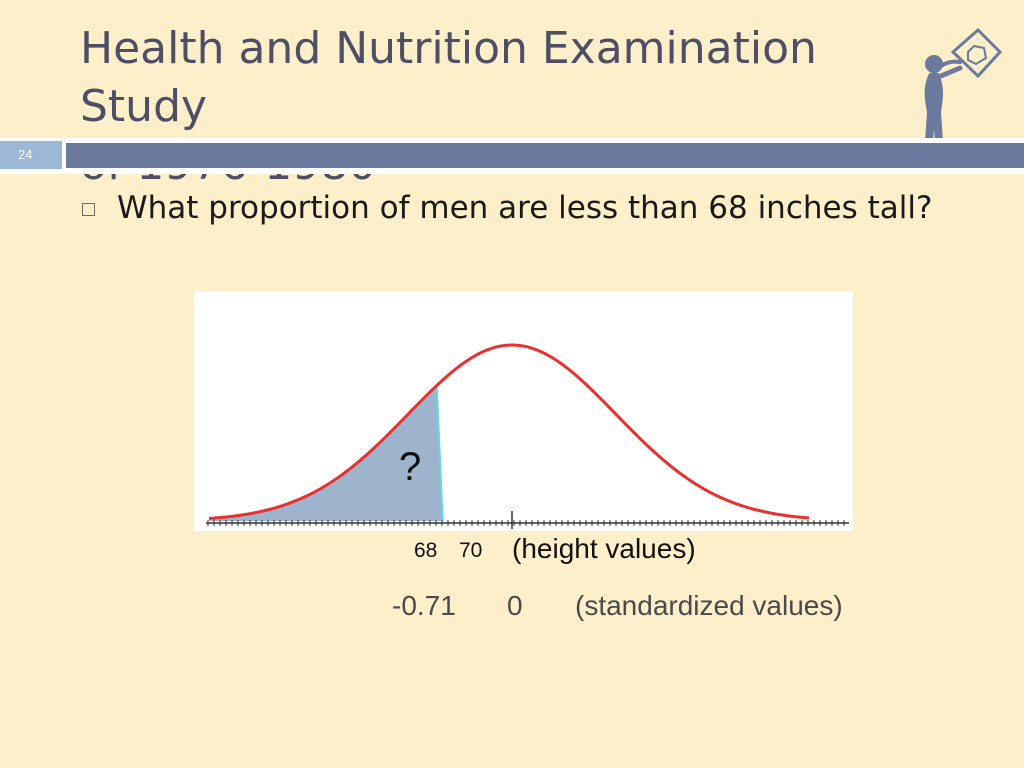 This screenshot has width=1024, height=768. What do you see at coordinates (545, 155) in the screenshot?
I see `header-band` at bounding box center [545, 155].